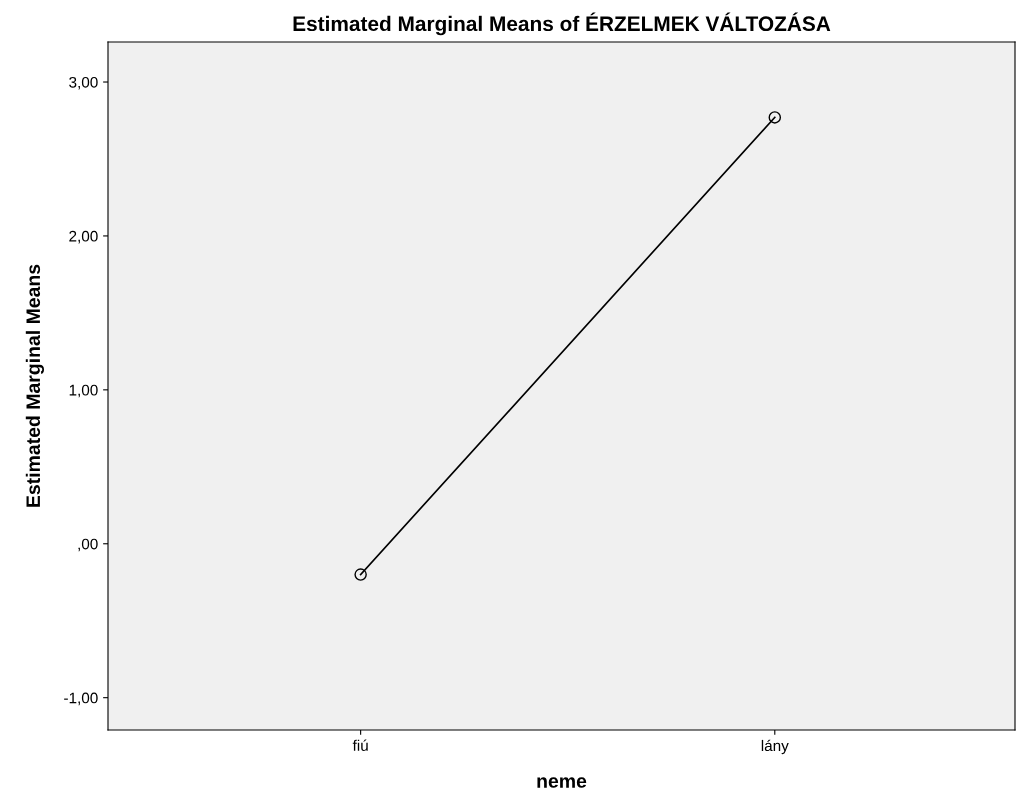  Describe the element at coordinates (562, 24) in the screenshot. I see `chart-title: Estimated Marginal Means of ÉRZELMEK VÁLTOZÁSA` at that location.